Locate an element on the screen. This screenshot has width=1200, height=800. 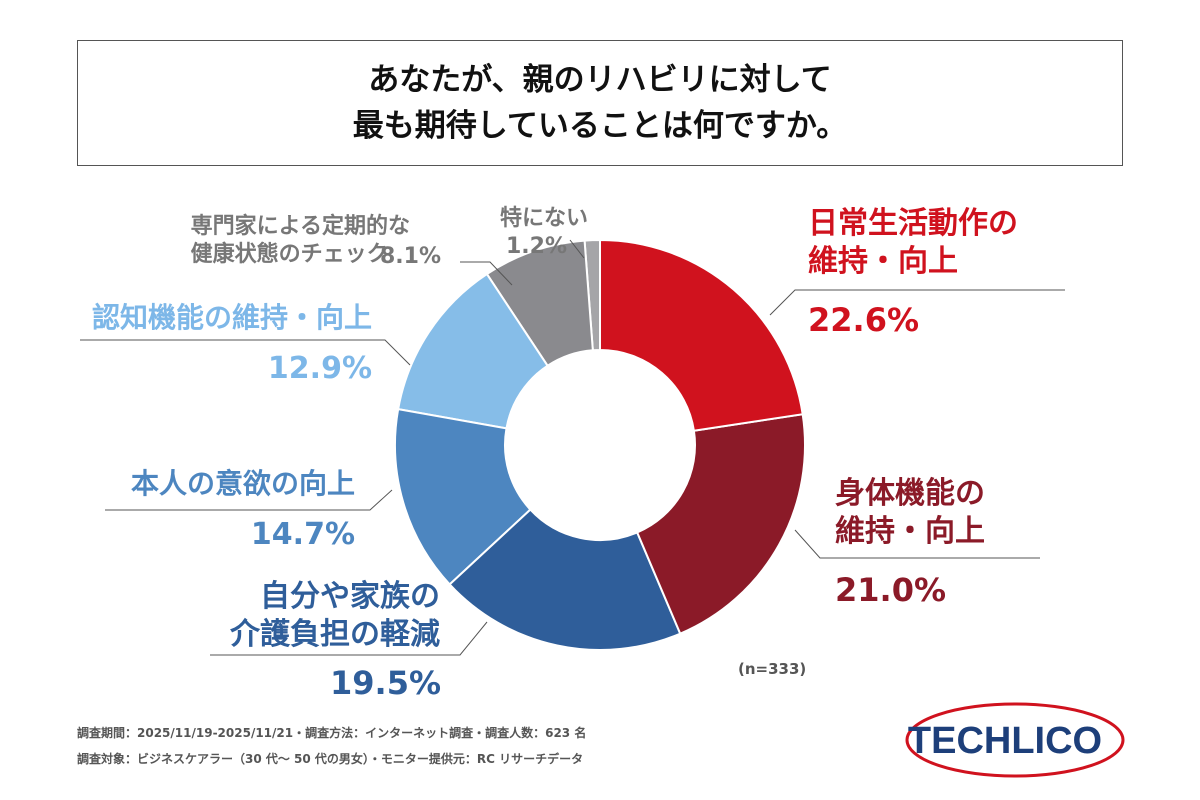
value-label: 14.7% is located at coordinates (302, 534).